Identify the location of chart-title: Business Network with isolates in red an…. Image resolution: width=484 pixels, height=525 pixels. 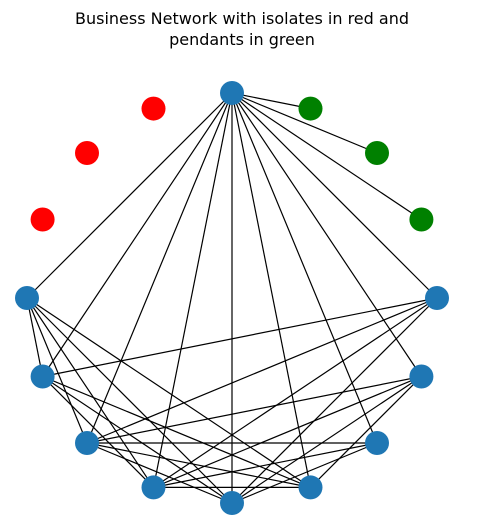
(242, 29).